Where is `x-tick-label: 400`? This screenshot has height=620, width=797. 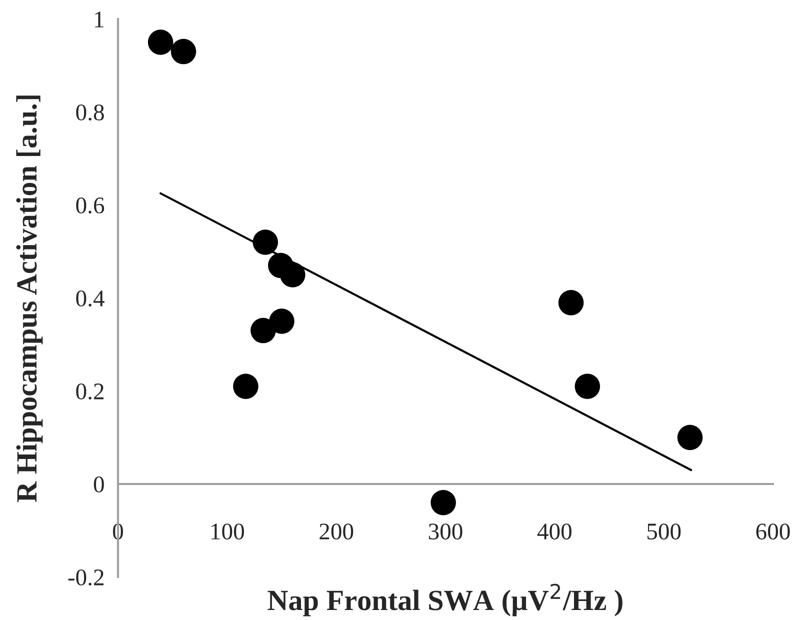
x-tick-label: 400 is located at coordinates (554, 532).